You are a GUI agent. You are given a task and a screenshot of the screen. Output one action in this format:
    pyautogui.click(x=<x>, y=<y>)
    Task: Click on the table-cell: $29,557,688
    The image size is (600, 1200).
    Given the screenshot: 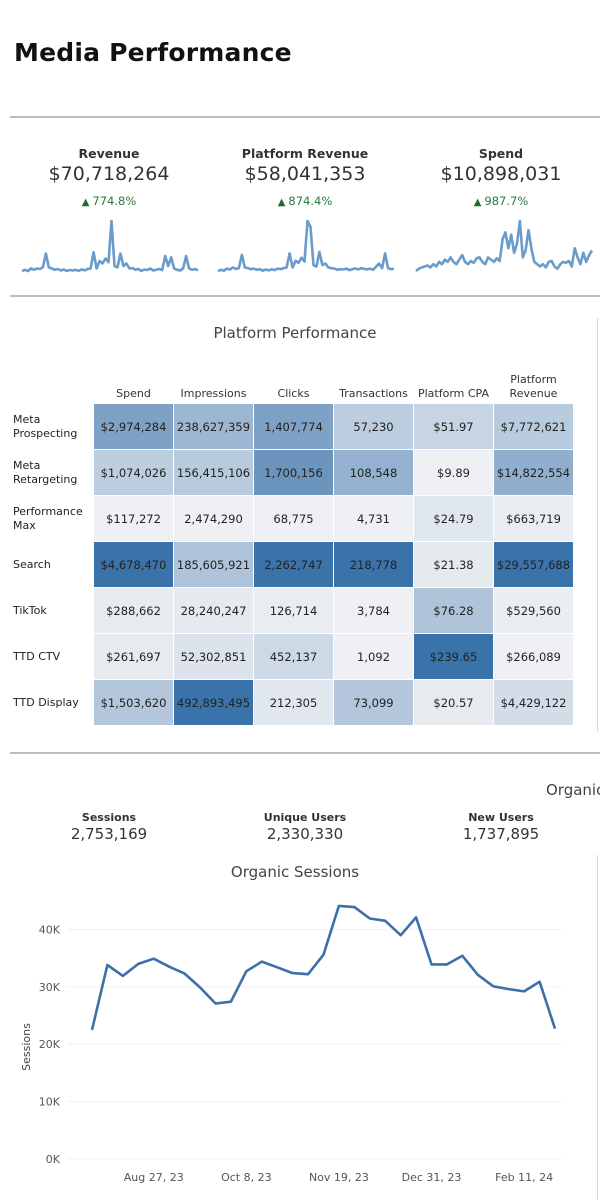 What is the action you would take?
    pyautogui.click(x=533, y=564)
    